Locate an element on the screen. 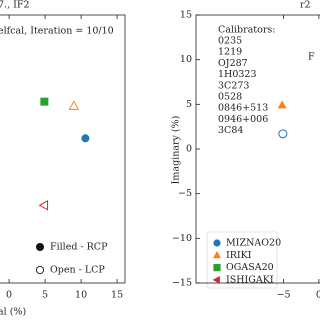 The width and height of the screenshot is (320, 320). y-tick-label: −10 is located at coordinates (182, 238).